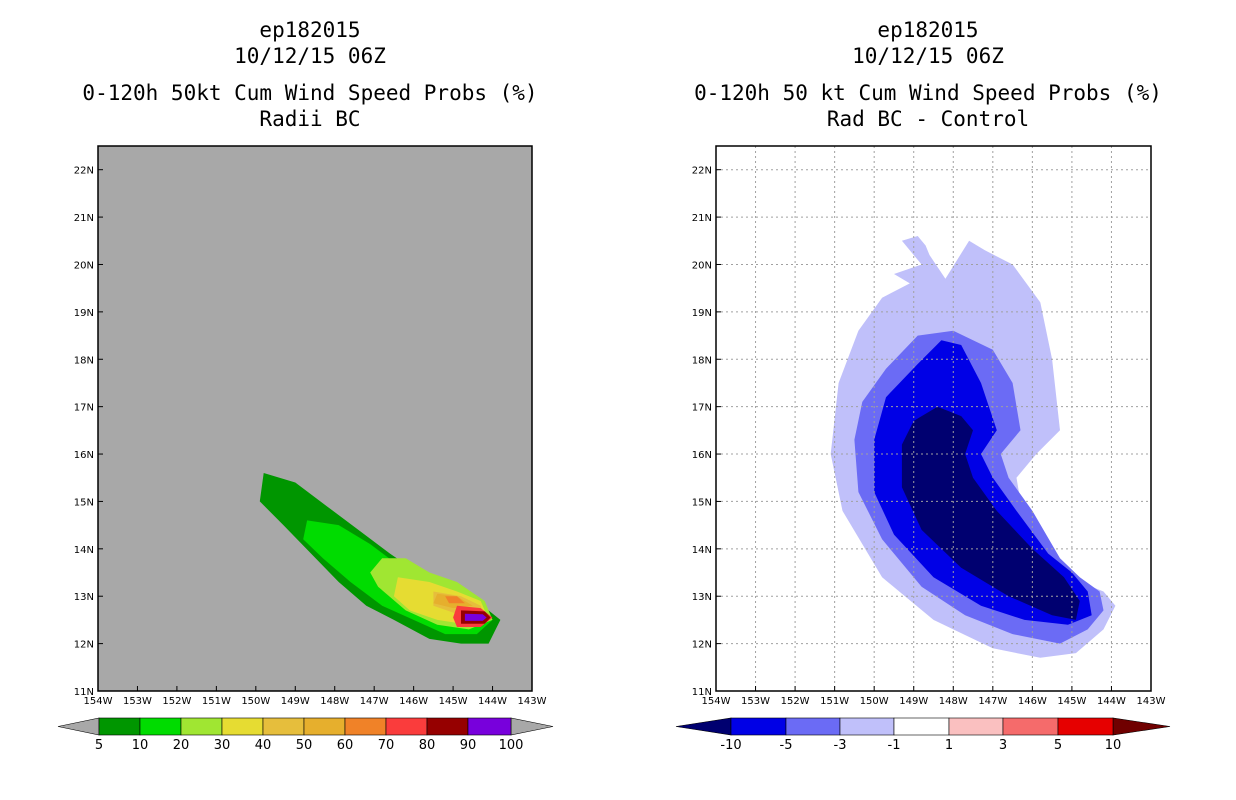 This screenshot has height=800, width=1236. I want to click on left-x-tick-label: 152W, so click(176, 701).